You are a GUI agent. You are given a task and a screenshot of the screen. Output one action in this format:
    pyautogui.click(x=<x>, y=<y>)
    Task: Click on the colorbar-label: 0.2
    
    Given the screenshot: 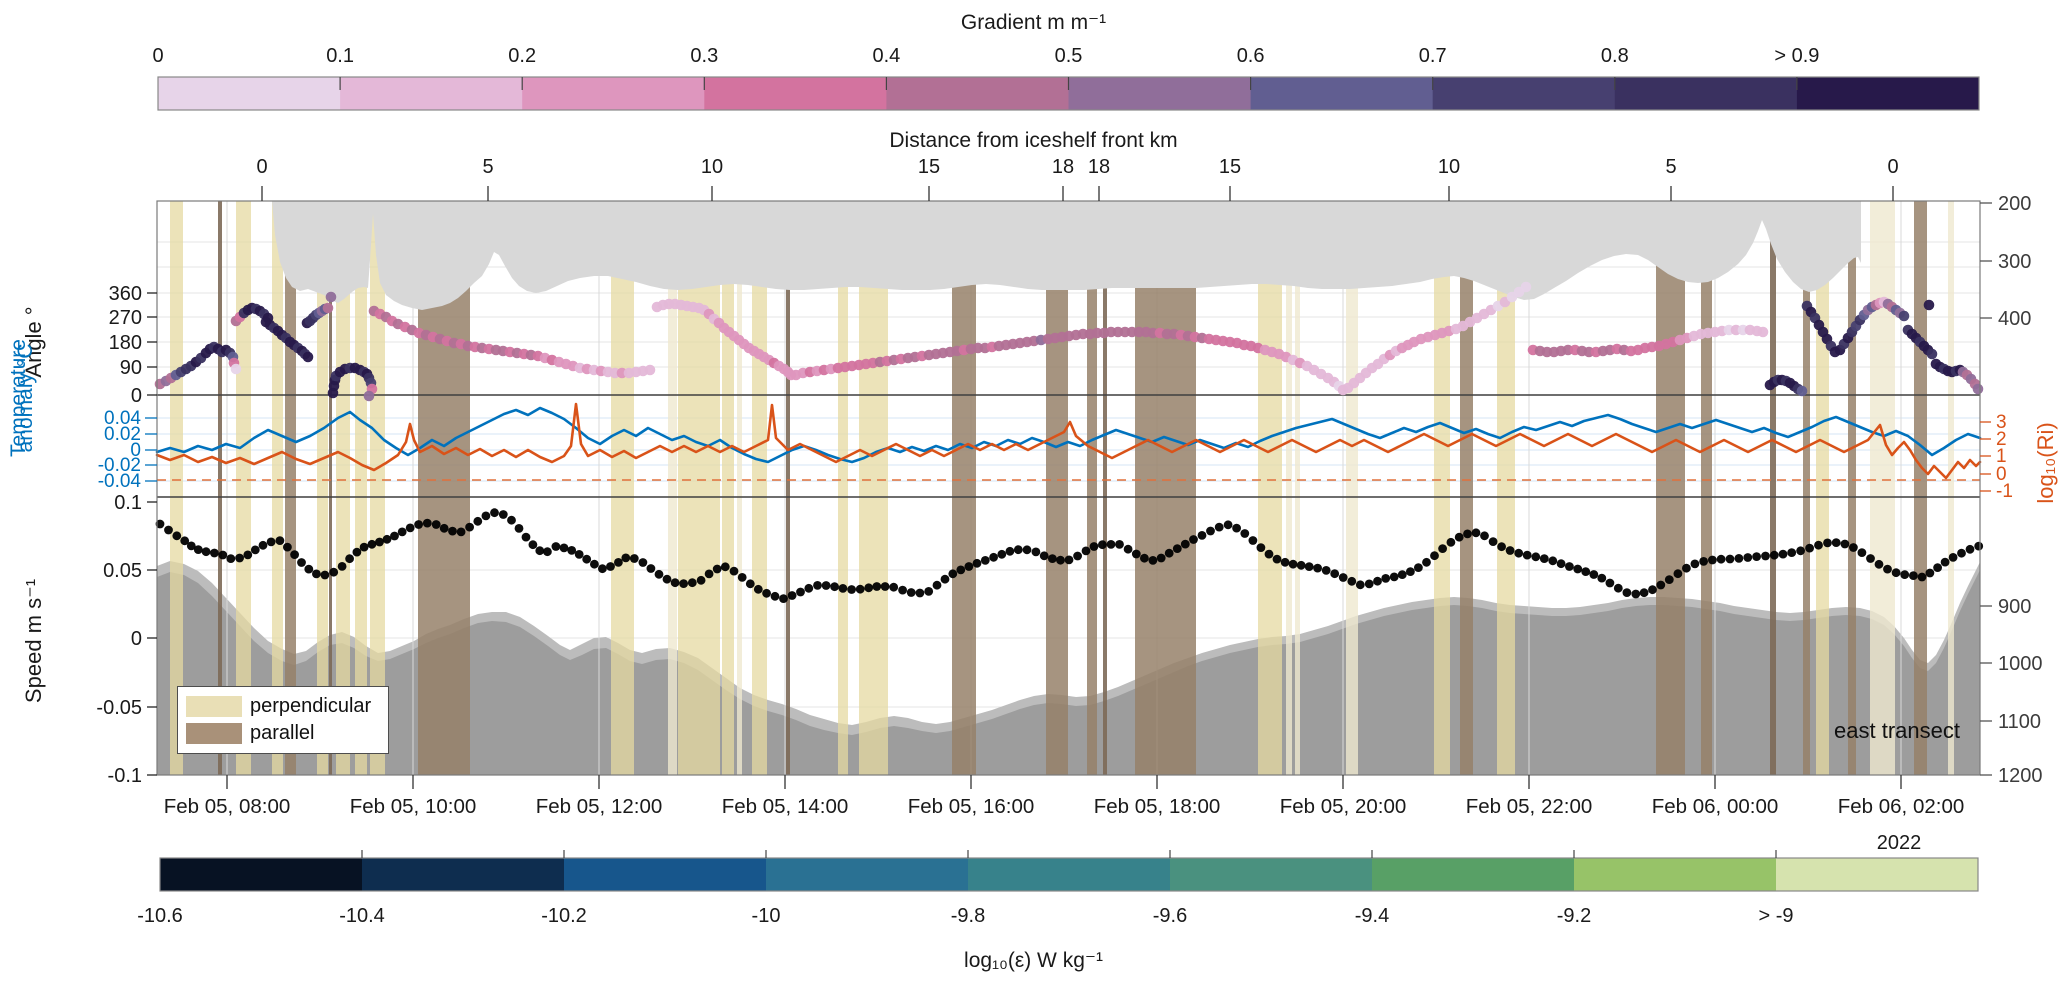 What is the action you would take?
    pyautogui.click(x=522, y=56)
    